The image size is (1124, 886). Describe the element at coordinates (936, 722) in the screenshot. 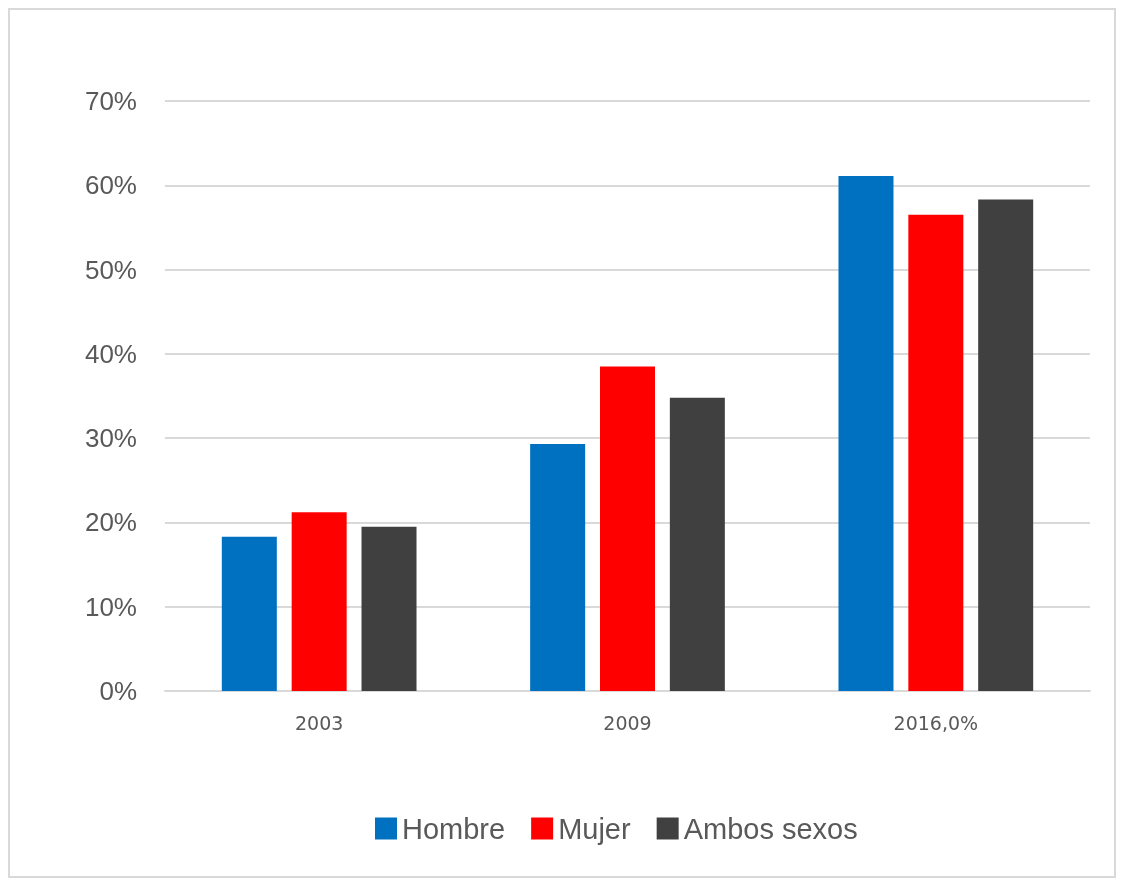

I see `x-tick-label: 2016,0%` at that location.